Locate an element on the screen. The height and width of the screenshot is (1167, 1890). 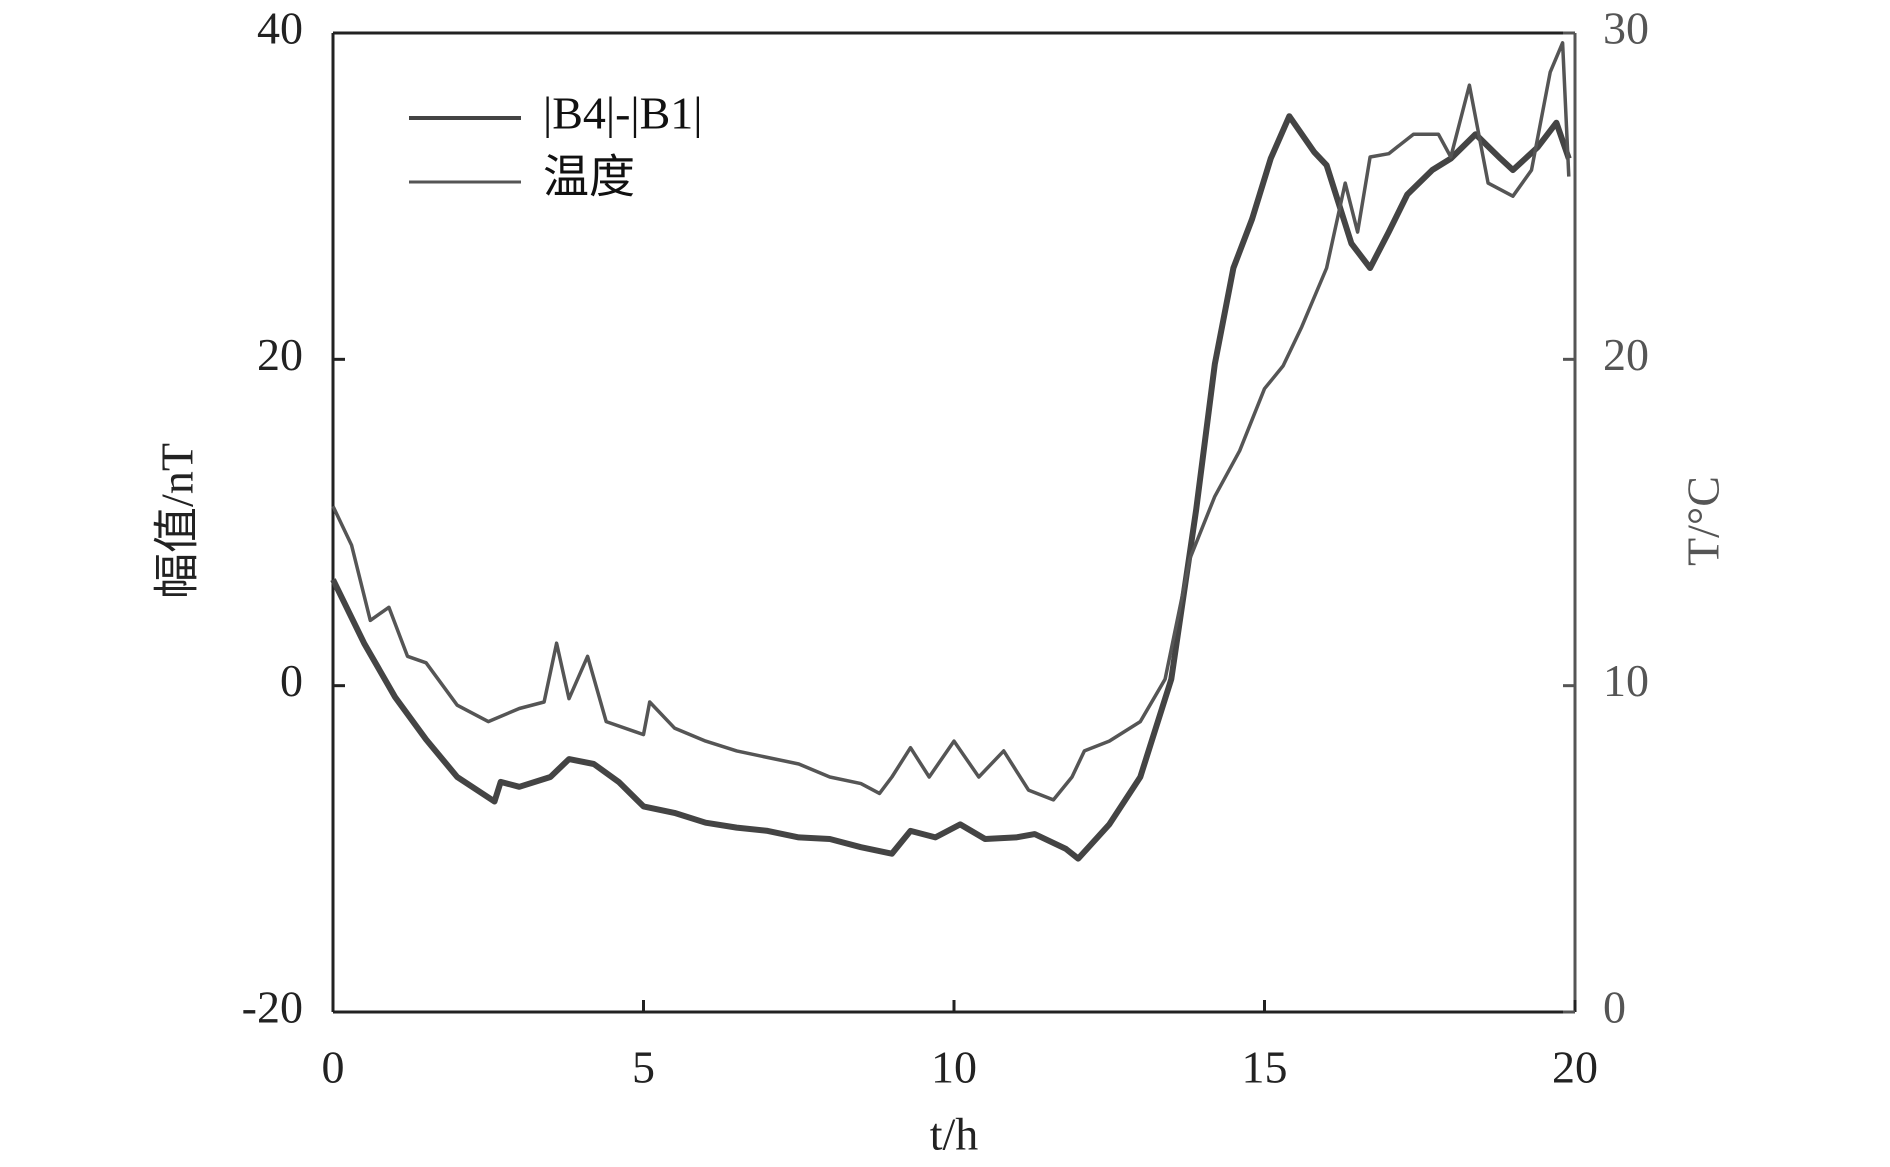
x-axis-label: t/h is located at coordinates (954, 1134).